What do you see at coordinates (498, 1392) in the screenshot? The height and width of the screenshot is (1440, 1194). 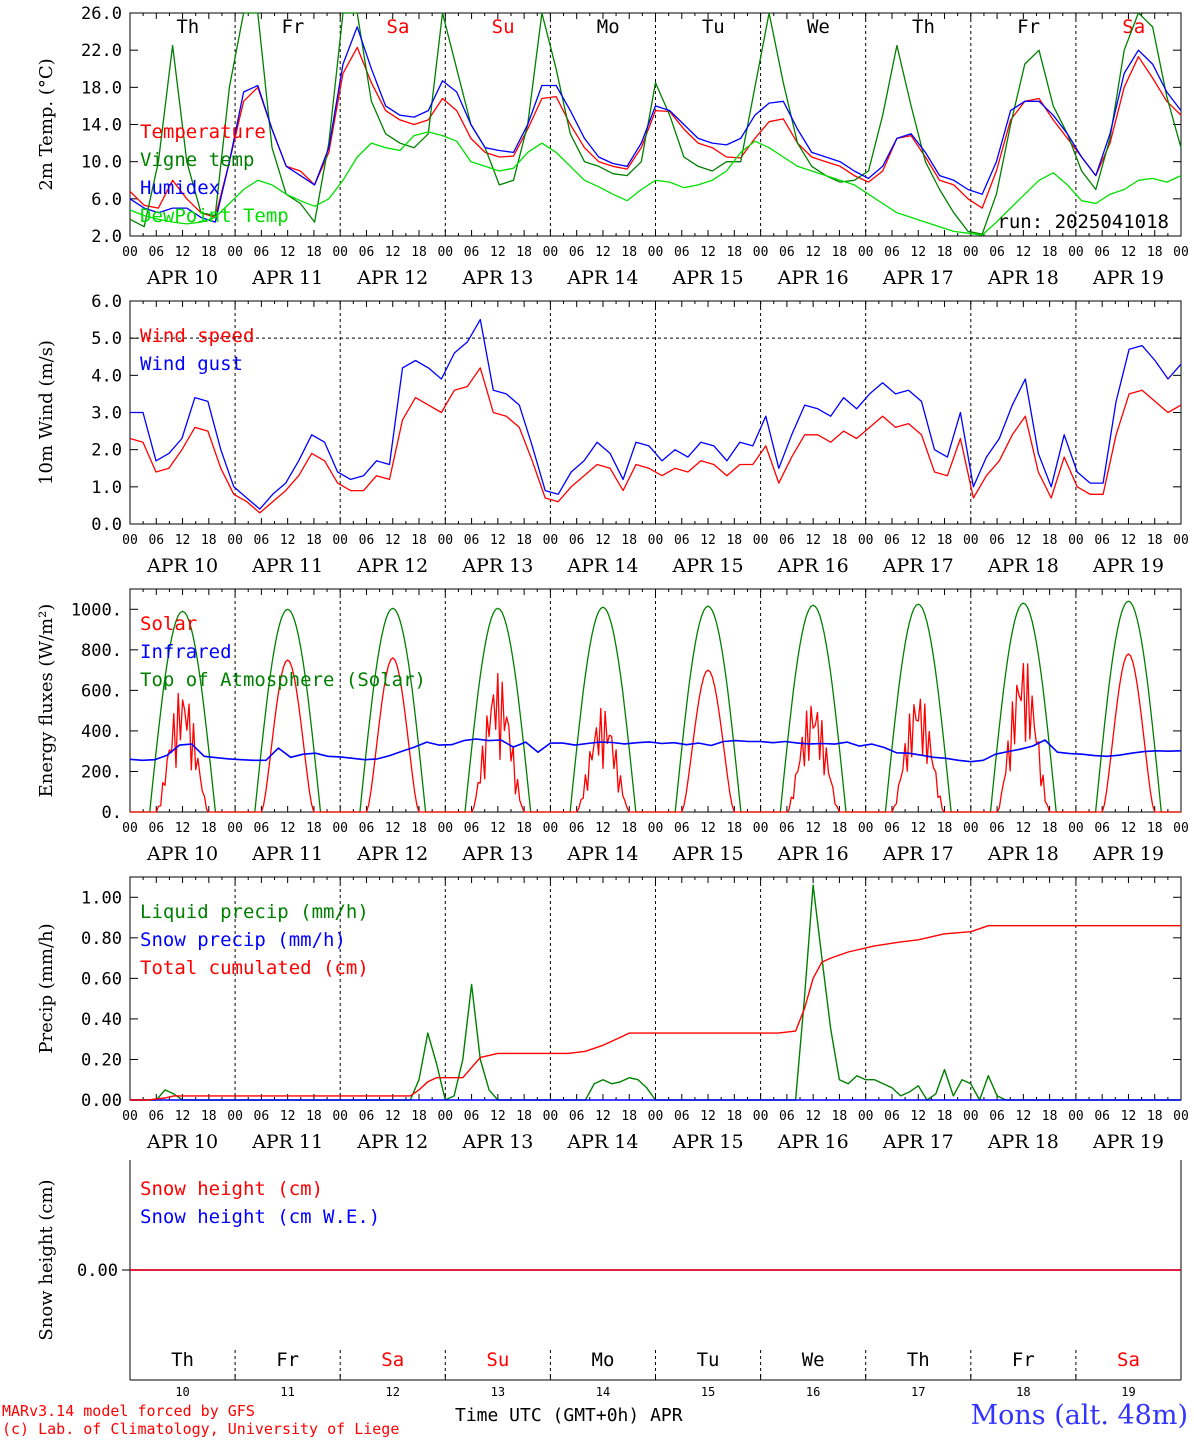 I see `bottom-day-number: 13` at bounding box center [498, 1392].